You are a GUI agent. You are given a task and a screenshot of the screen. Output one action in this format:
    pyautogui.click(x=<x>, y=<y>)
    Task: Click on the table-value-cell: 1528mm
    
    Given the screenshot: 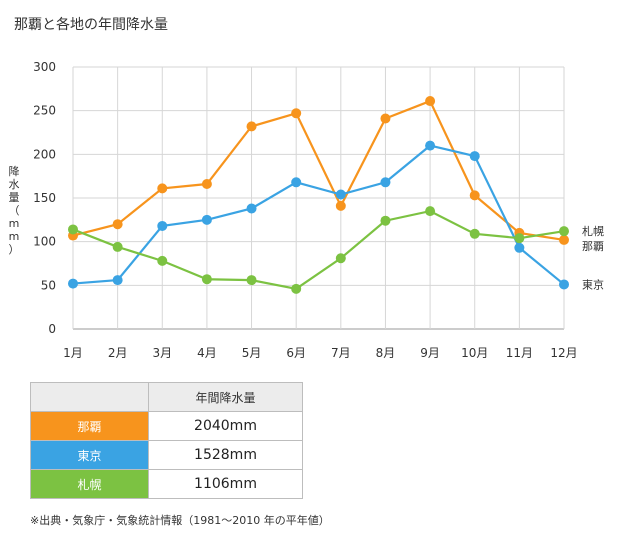 What is the action you would take?
    pyautogui.click(x=225, y=455)
    